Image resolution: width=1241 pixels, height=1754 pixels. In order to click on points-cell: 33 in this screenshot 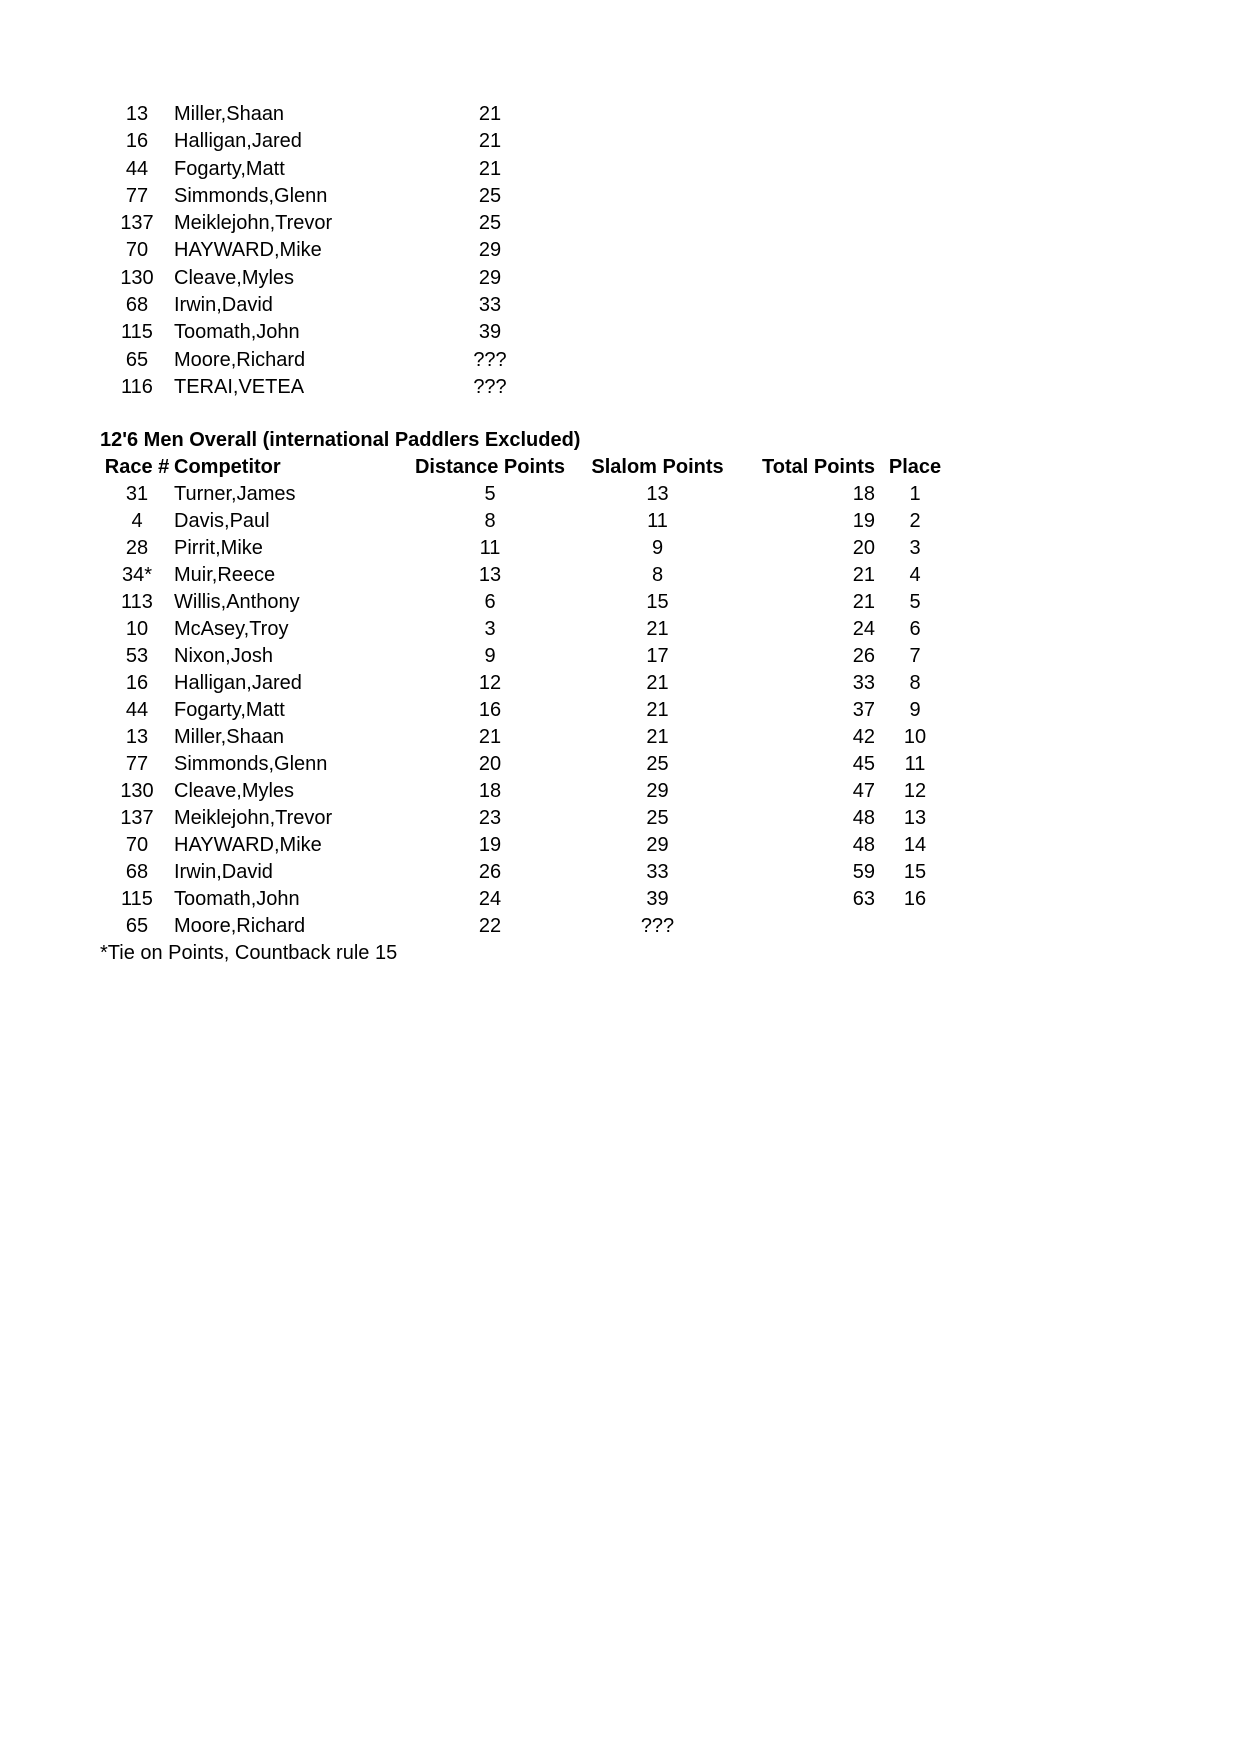, I will do `click(490, 305)`.